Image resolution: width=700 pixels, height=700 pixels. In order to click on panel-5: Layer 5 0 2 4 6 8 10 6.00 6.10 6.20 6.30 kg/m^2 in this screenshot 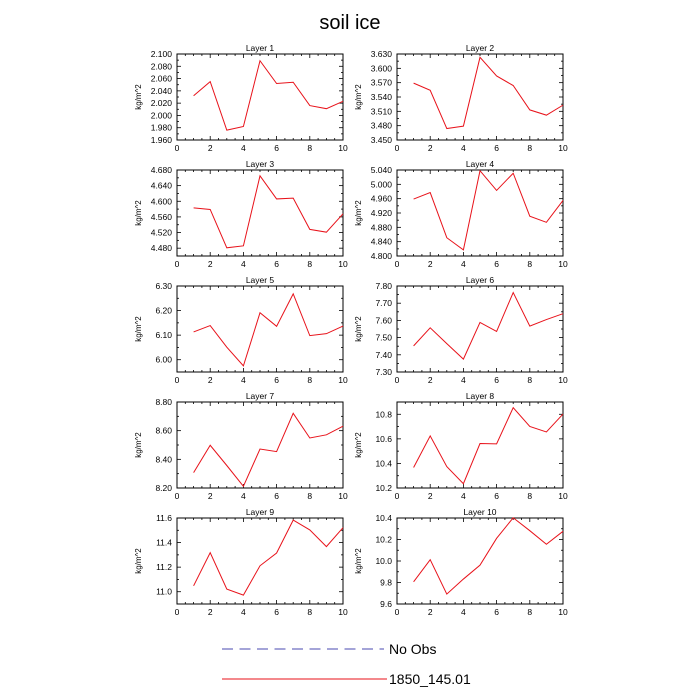, I will do `click(241, 330)`.